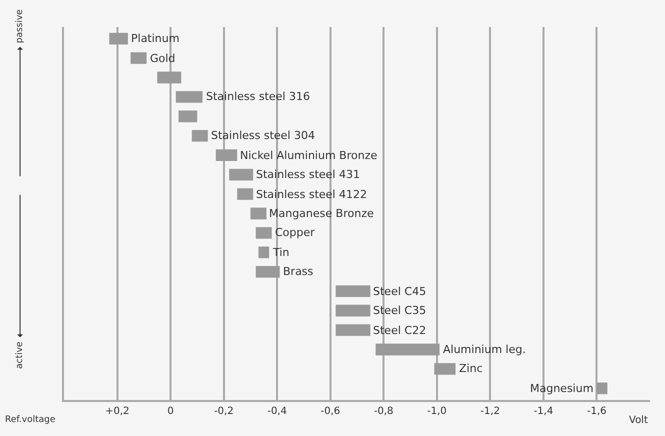 Image resolution: width=665 pixels, height=436 pixels. What do you see at coordinates (562, 388) in the screenshot?
I see `y-tick-label: Magnesium` at bounding box center [562, 388].